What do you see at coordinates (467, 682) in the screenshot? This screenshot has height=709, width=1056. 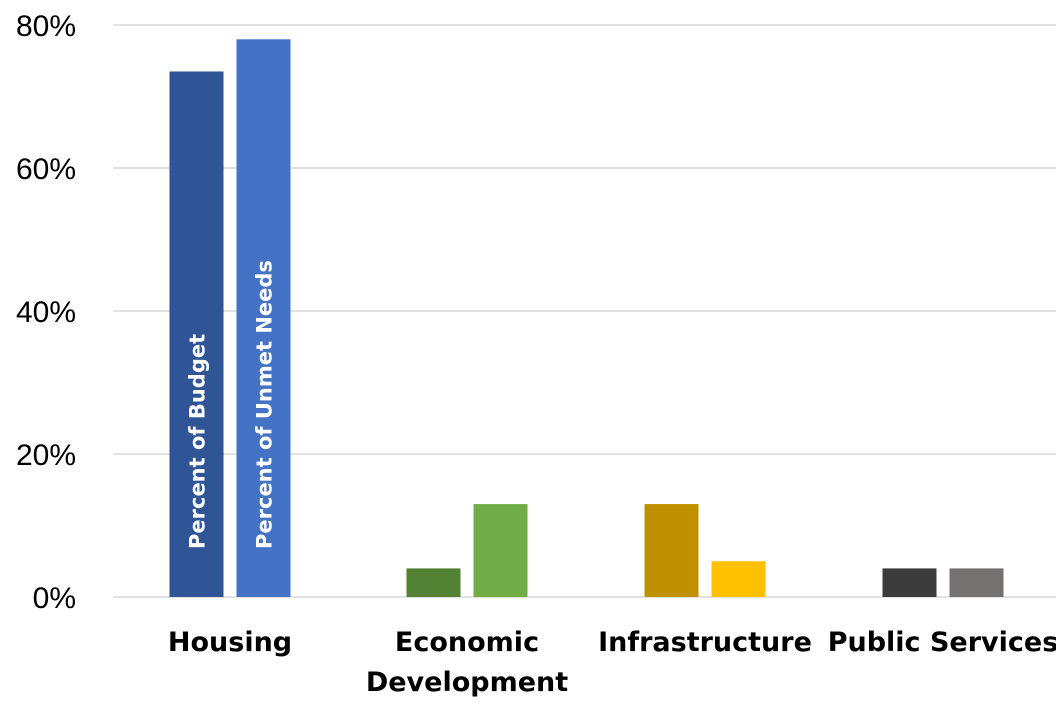 I see `x-category-label: Development` at bounding box center [467, 682].